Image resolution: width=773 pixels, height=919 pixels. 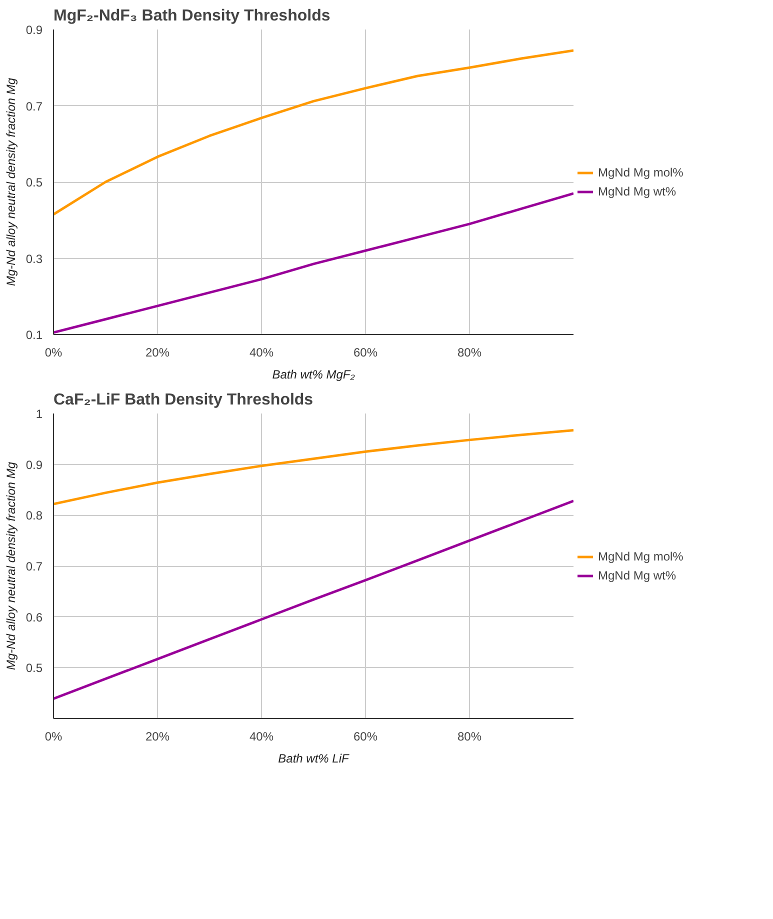 What do you see at coordinates (34, 617) in the screenshot?
I see `y-tick-label: 0.6` at bounding box center [34, 617].